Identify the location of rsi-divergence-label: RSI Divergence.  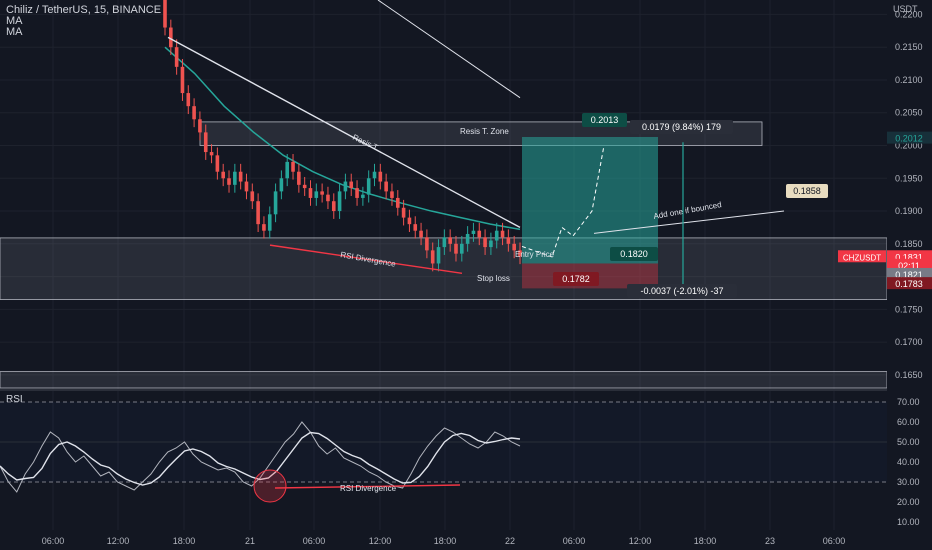
(368, 488).